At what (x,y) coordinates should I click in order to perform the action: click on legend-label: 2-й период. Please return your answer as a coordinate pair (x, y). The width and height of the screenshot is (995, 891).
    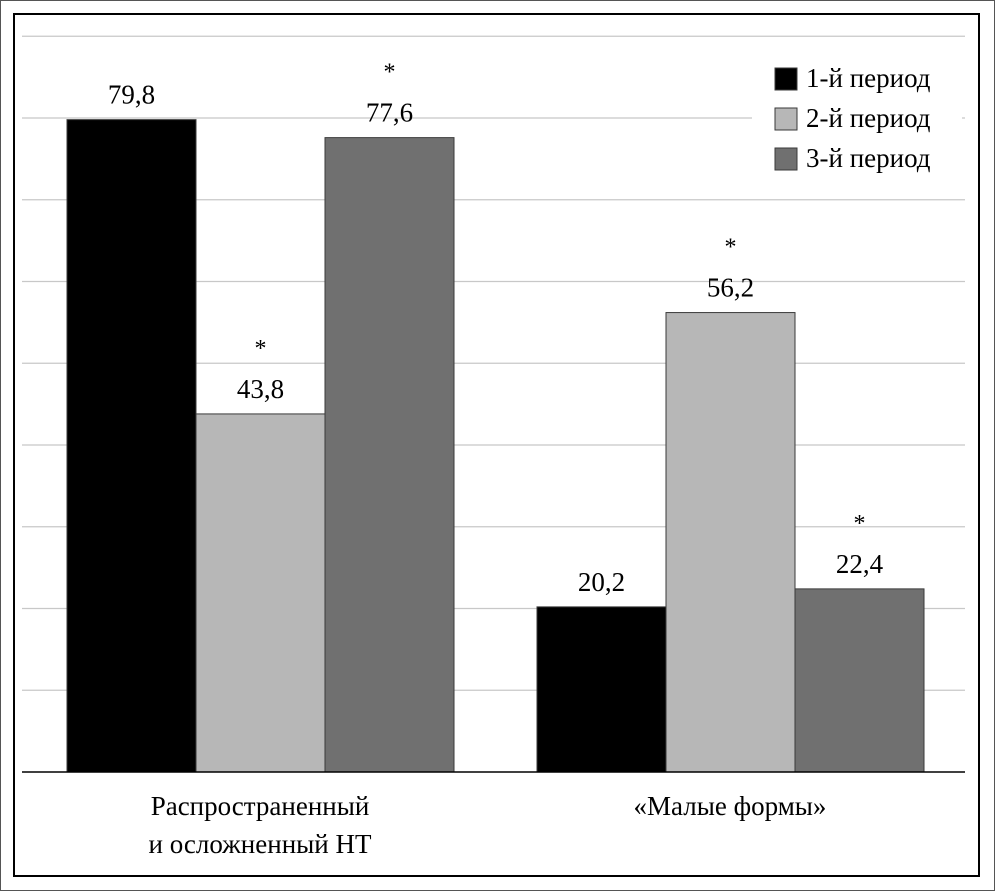
    Looking at the image, I should click on (868, 118).